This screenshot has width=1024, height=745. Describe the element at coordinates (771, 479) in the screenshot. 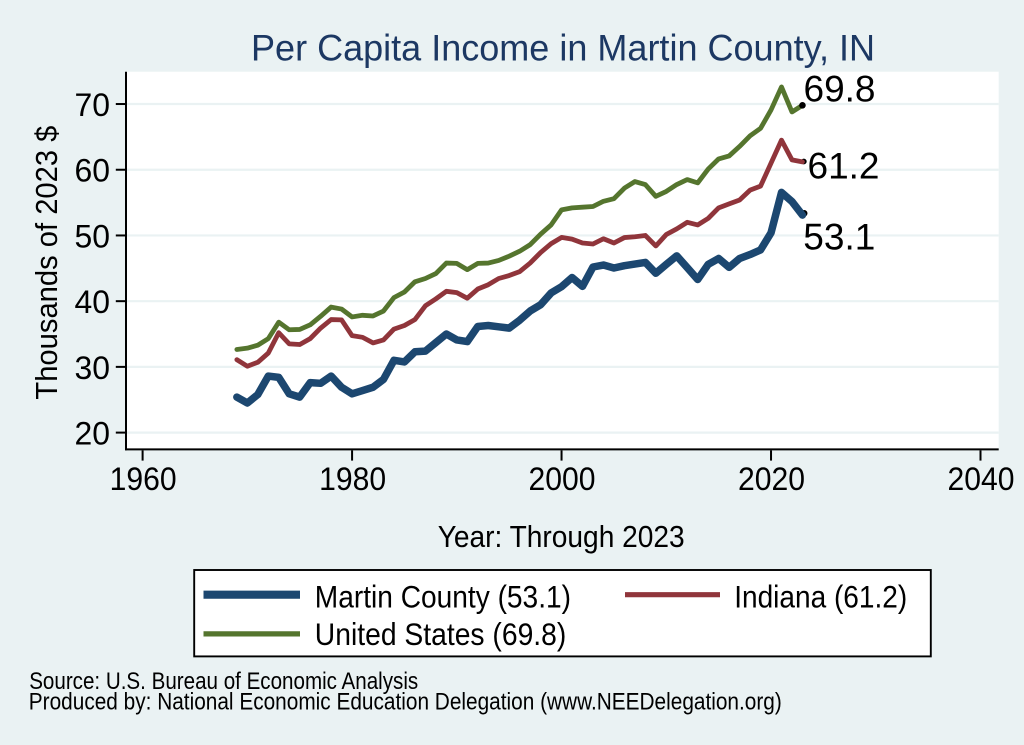

I see `svg-text: 2020` at that location.